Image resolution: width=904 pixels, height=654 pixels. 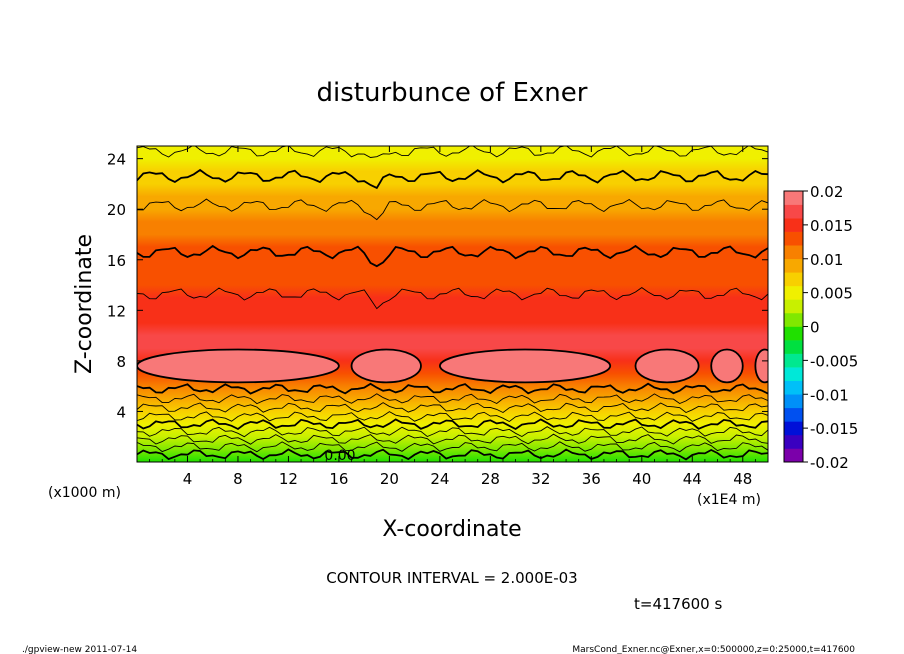 What do you see at coordinates (834, 361) in the screenshot?
I see `colorbar-tick-label: -0.005` at bounding box center [834, 361].